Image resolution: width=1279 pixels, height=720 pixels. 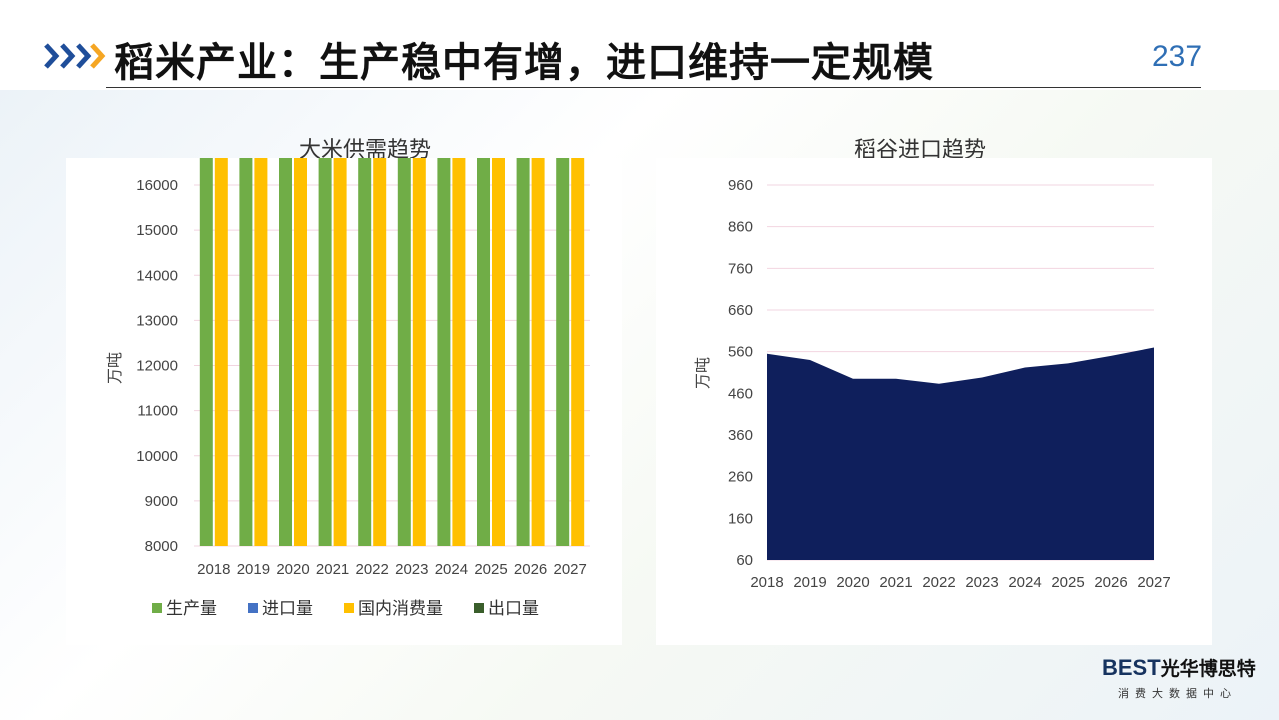 What do you see at coordinates (157, 275) in the screenshot?
I see `y-tick-label: 14000` at bounding box center [157, 275].